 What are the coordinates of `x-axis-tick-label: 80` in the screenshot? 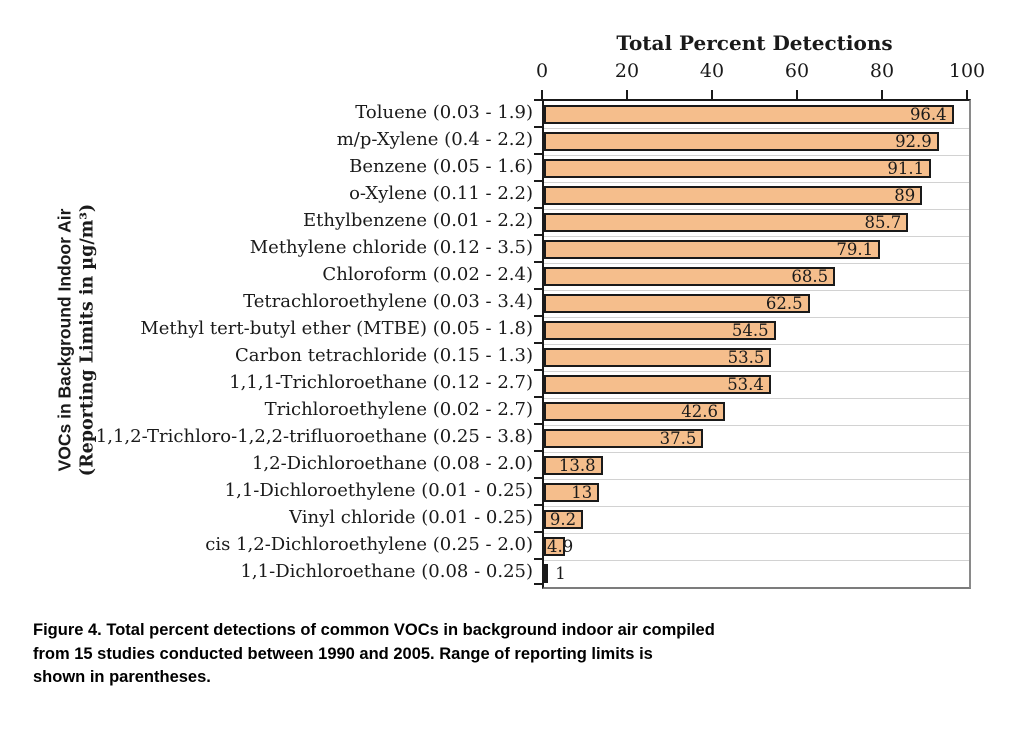 It's located at (882, 71).